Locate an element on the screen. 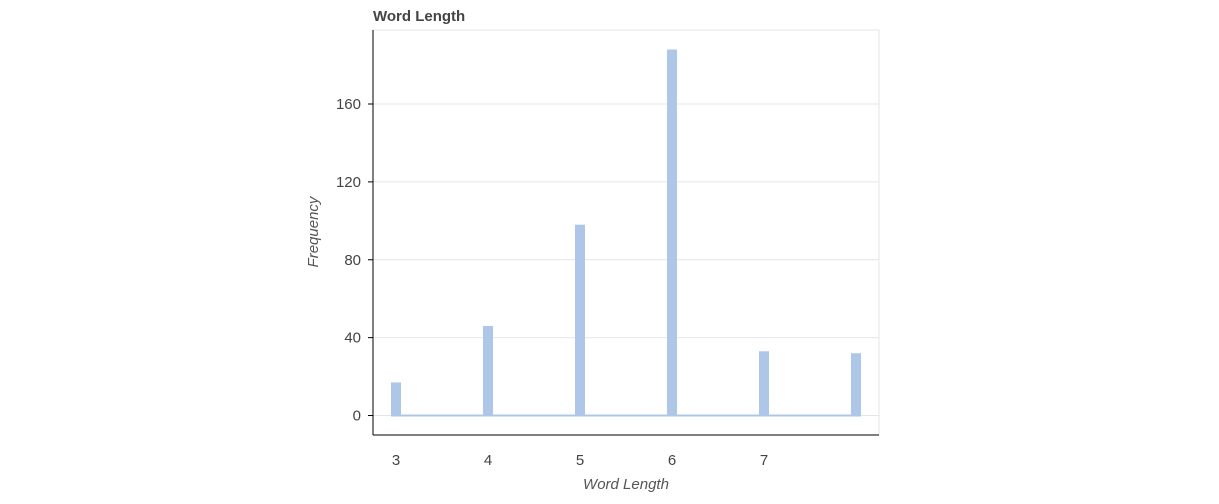  y-tick-label: 80 is located at coordinates (352, 260).